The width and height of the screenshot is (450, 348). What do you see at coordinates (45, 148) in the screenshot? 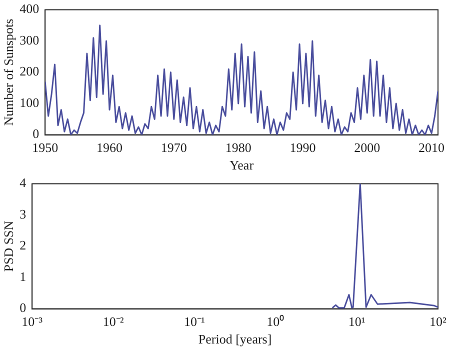
I see `x-tick-label: 1950` at bounding box center [45, 148].